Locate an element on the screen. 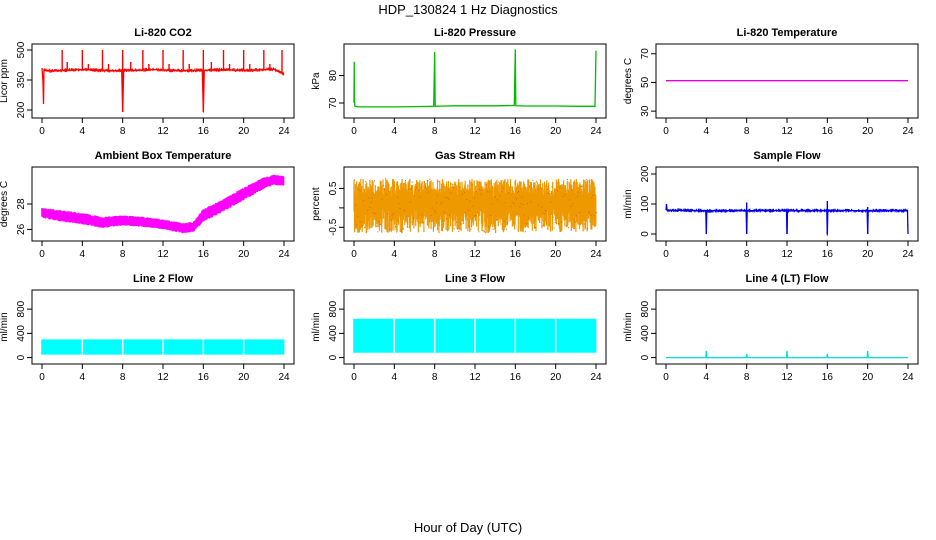 Image resolution: width=936 pixels, height=540 pixels. series-speckle is located at coordinates (475, 206).